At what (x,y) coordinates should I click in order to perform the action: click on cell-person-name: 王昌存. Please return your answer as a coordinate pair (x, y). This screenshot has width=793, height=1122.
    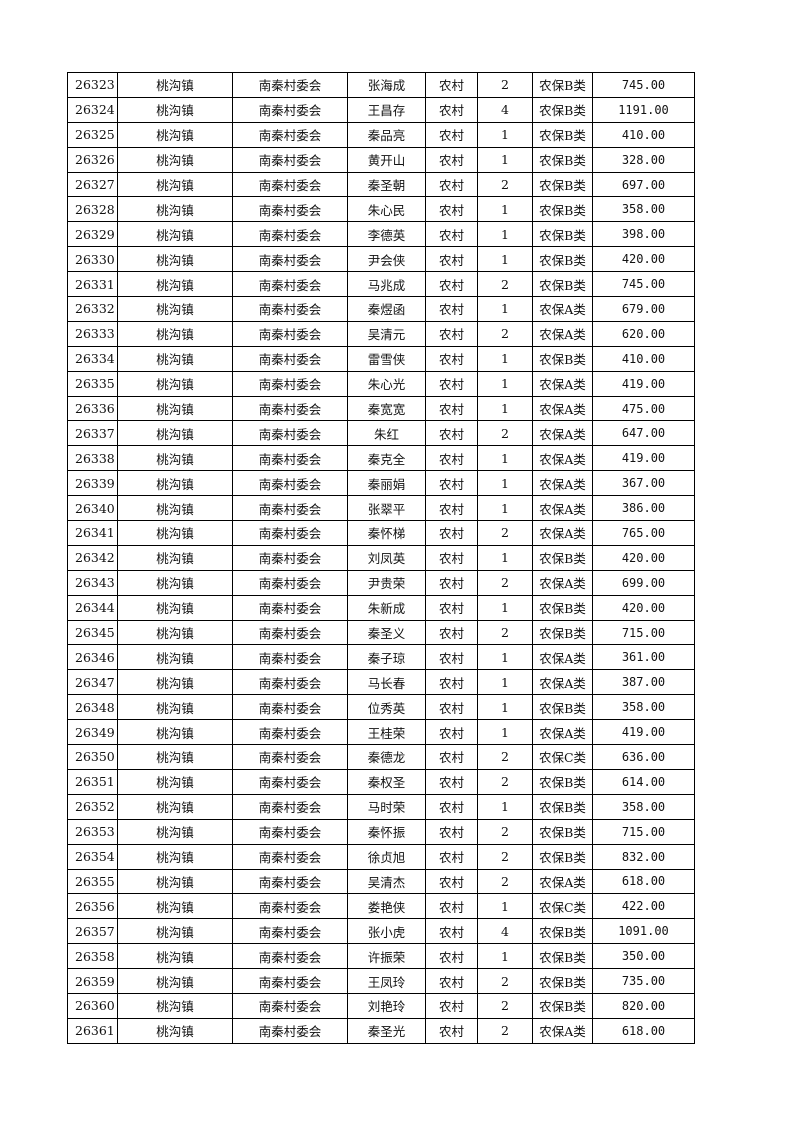
    Looking at the image, I should click on (386, 109).